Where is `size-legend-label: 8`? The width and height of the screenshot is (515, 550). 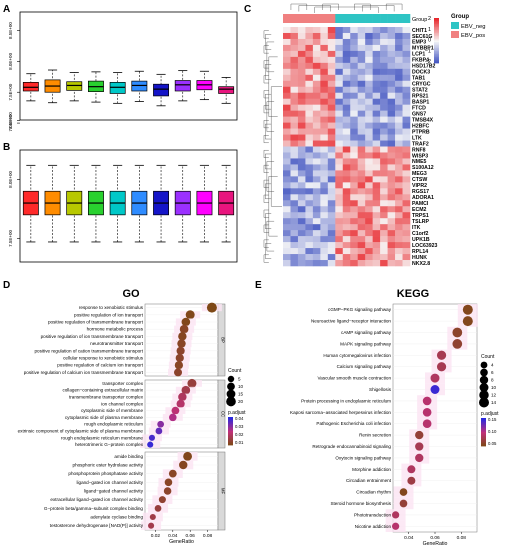 size-legend-label: 8 is located at coordinates (492, 380).